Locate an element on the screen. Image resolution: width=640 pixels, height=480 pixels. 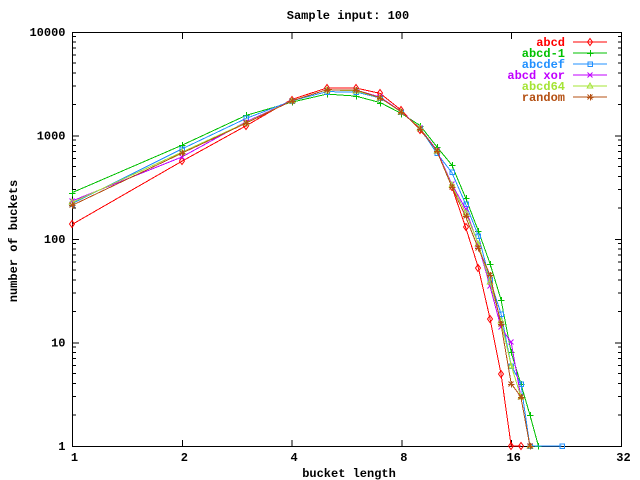
svg-text: 1000 is located at coordinates (51, 137).